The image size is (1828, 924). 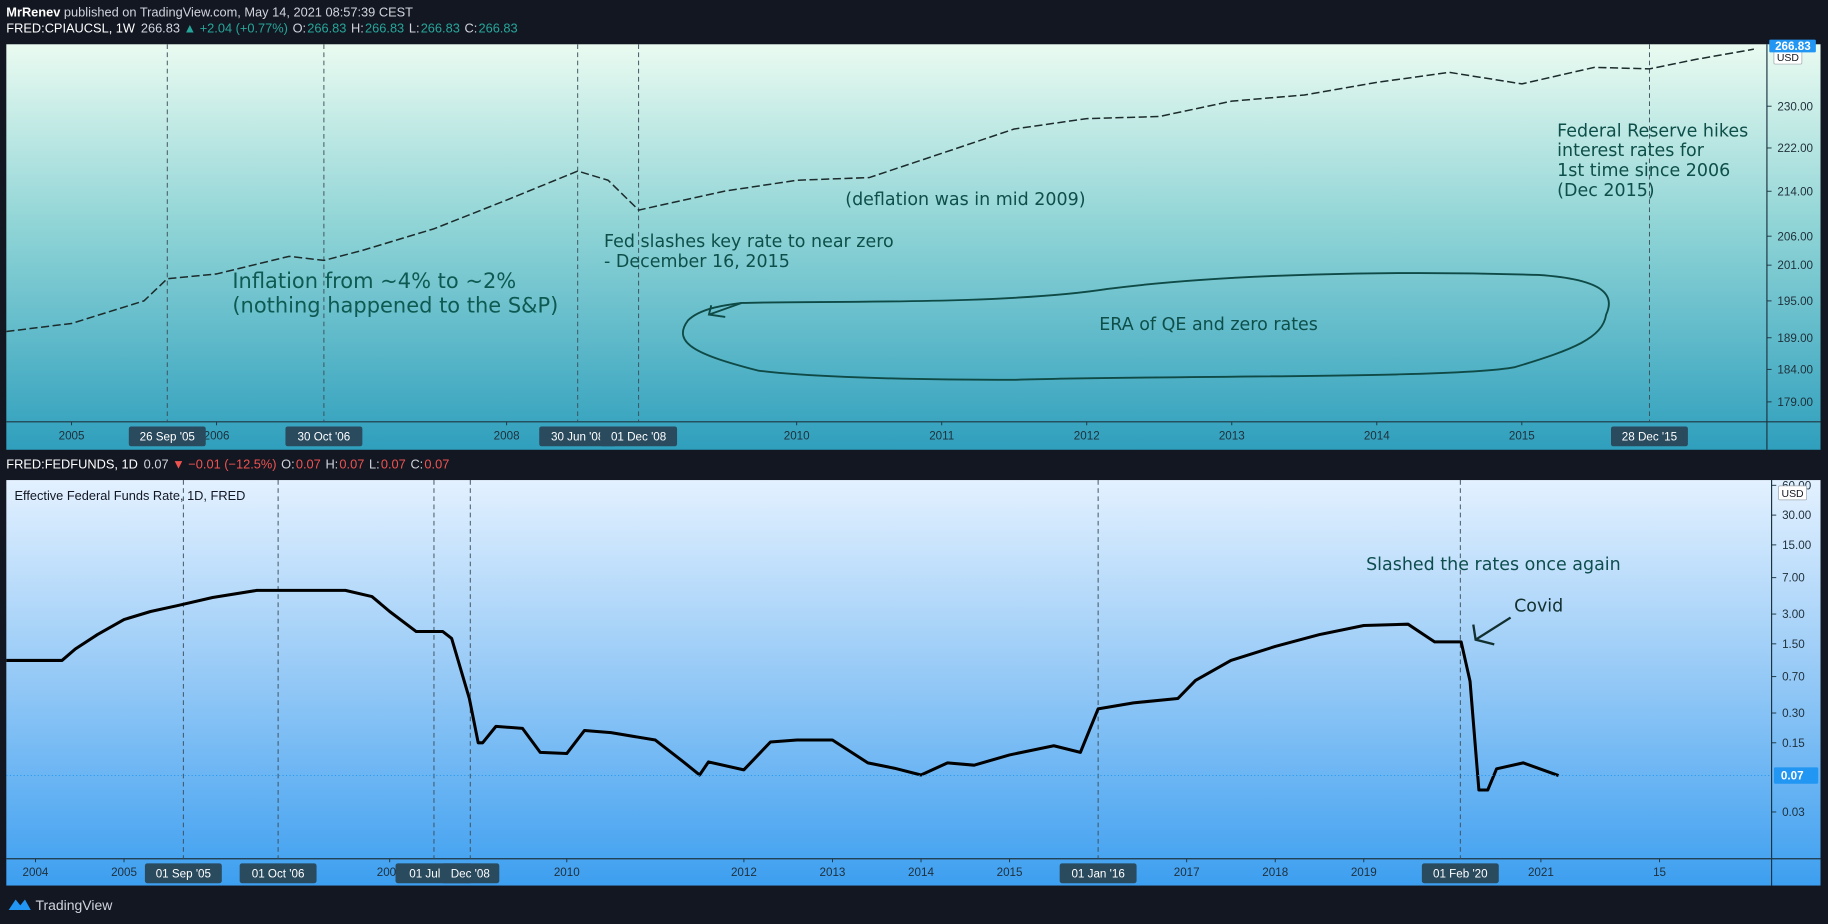 I want to click on annotation: ERA of QE and zero rates, so click(x=1208, y=325).